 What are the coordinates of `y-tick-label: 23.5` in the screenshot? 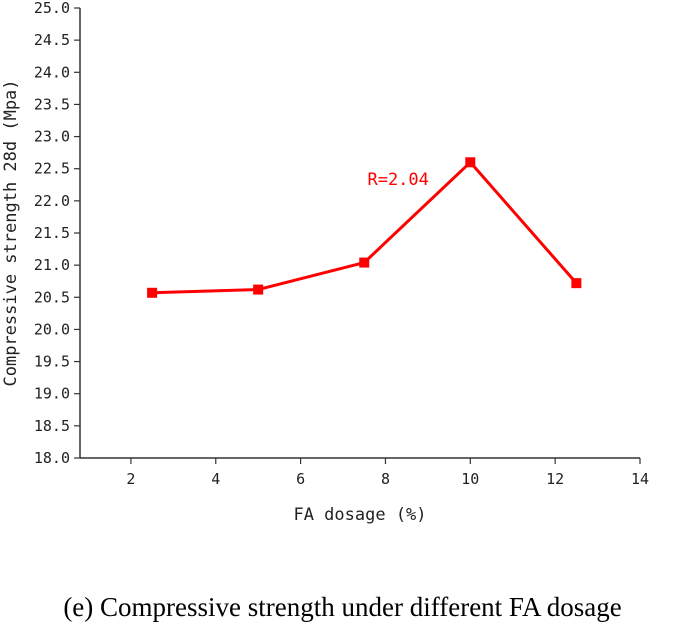 It's located at (52, 104).